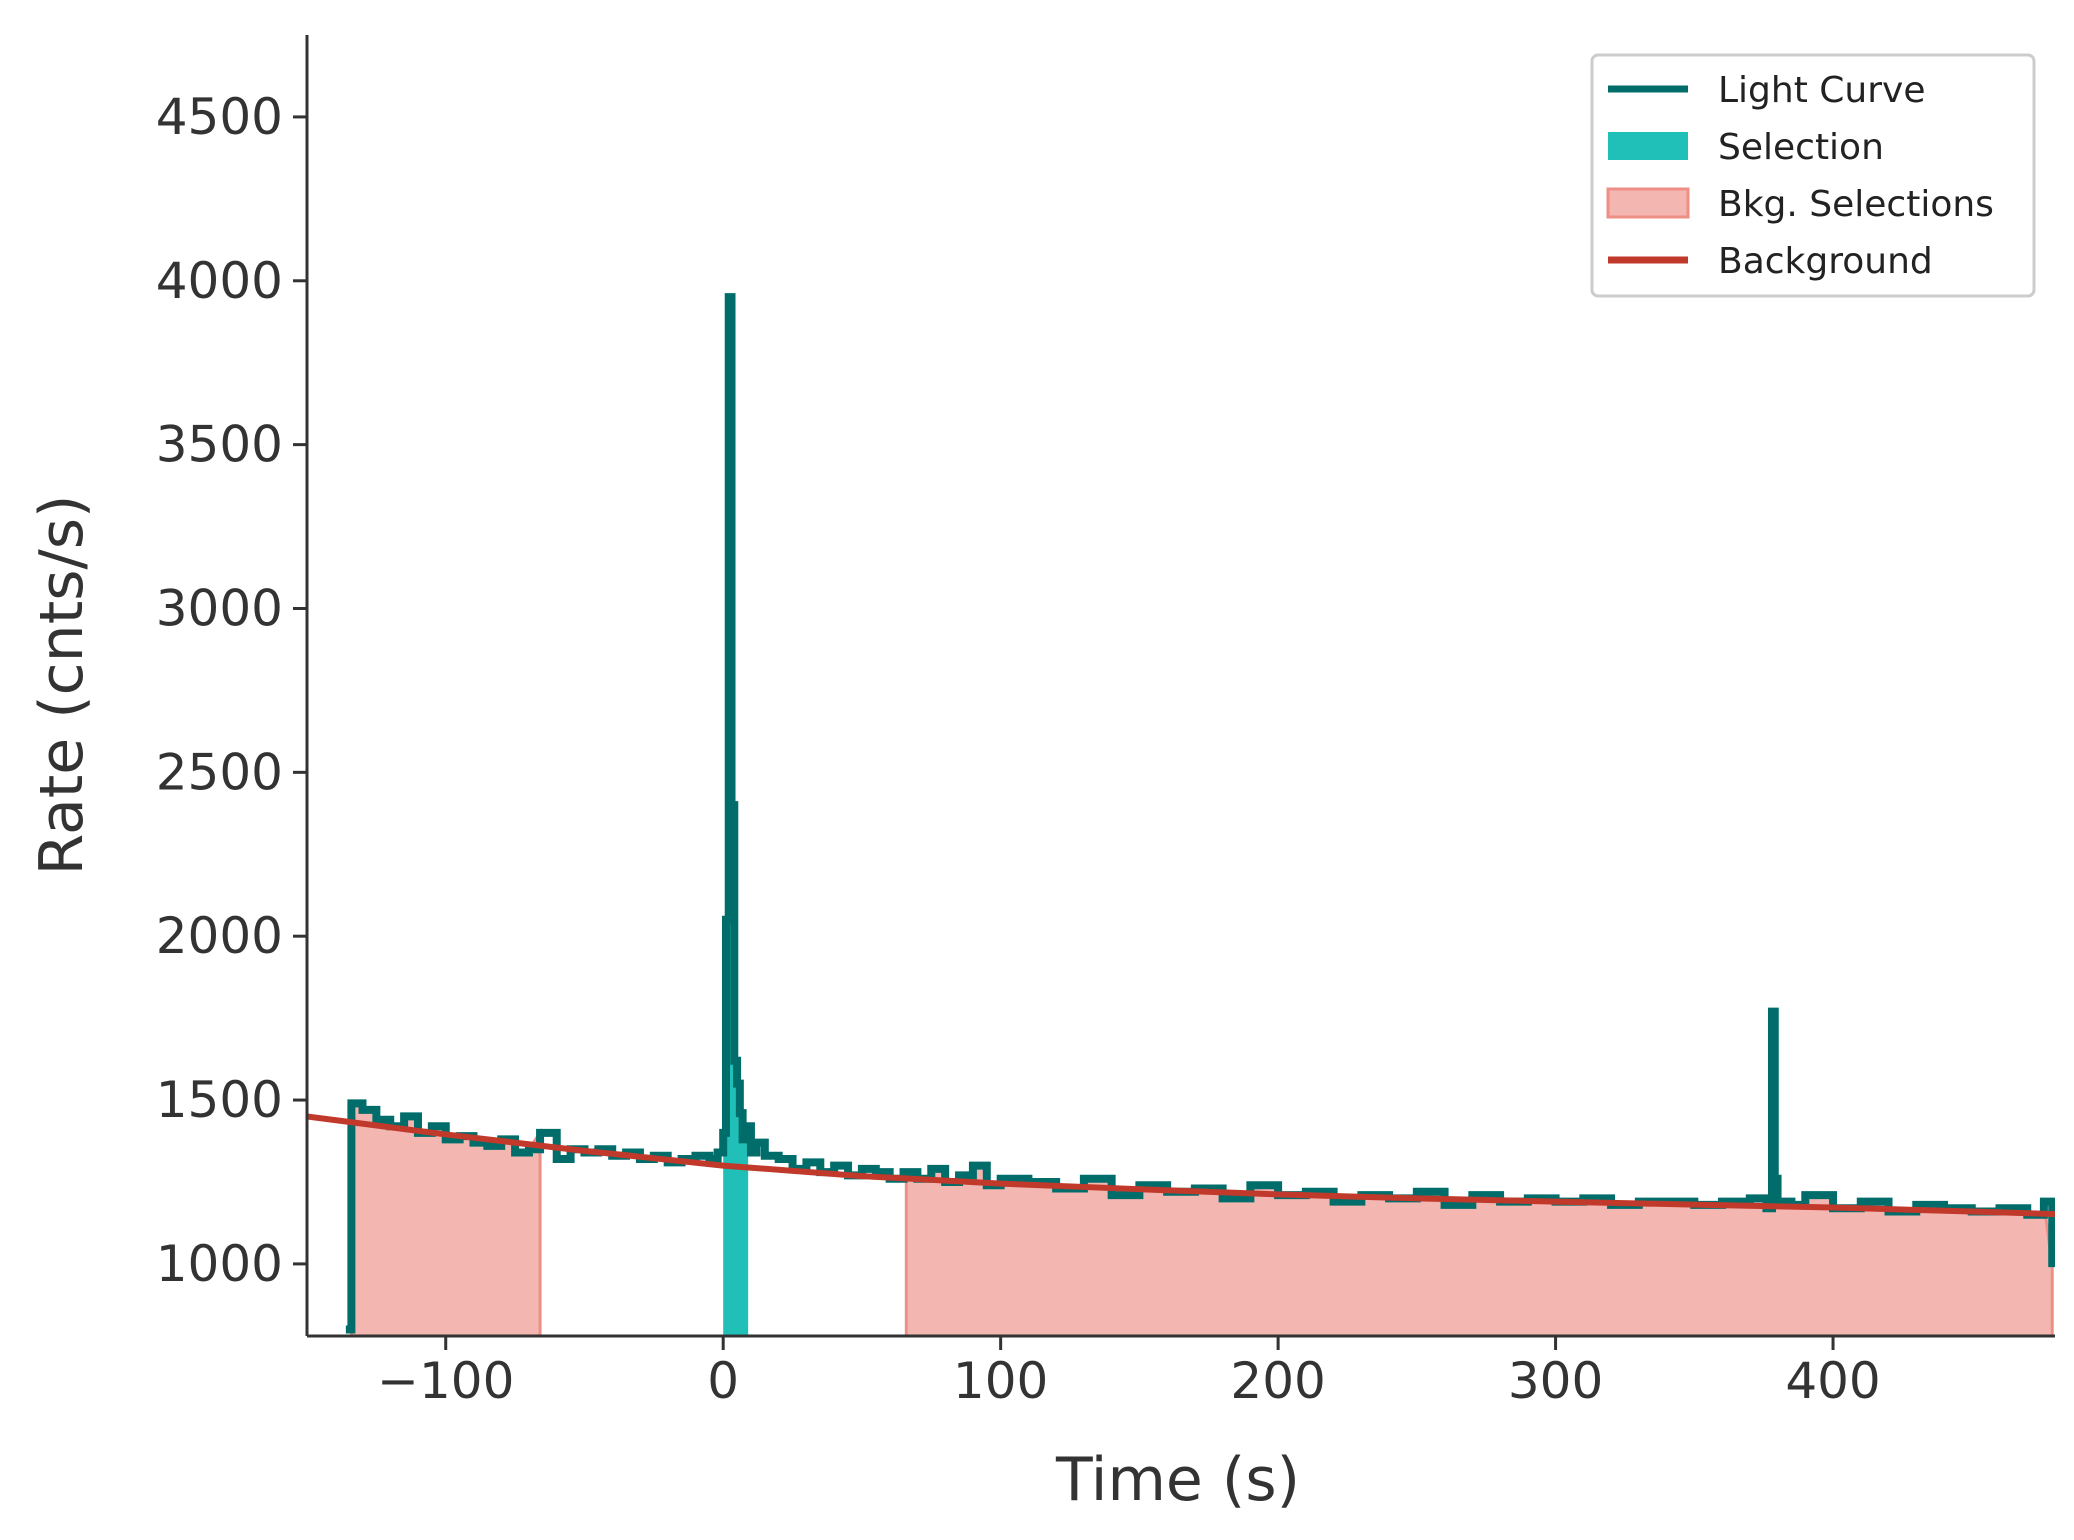 This screenshot has width=2074, height=1540. I want to click on y-tick-label: 2500, so click(219, 772).